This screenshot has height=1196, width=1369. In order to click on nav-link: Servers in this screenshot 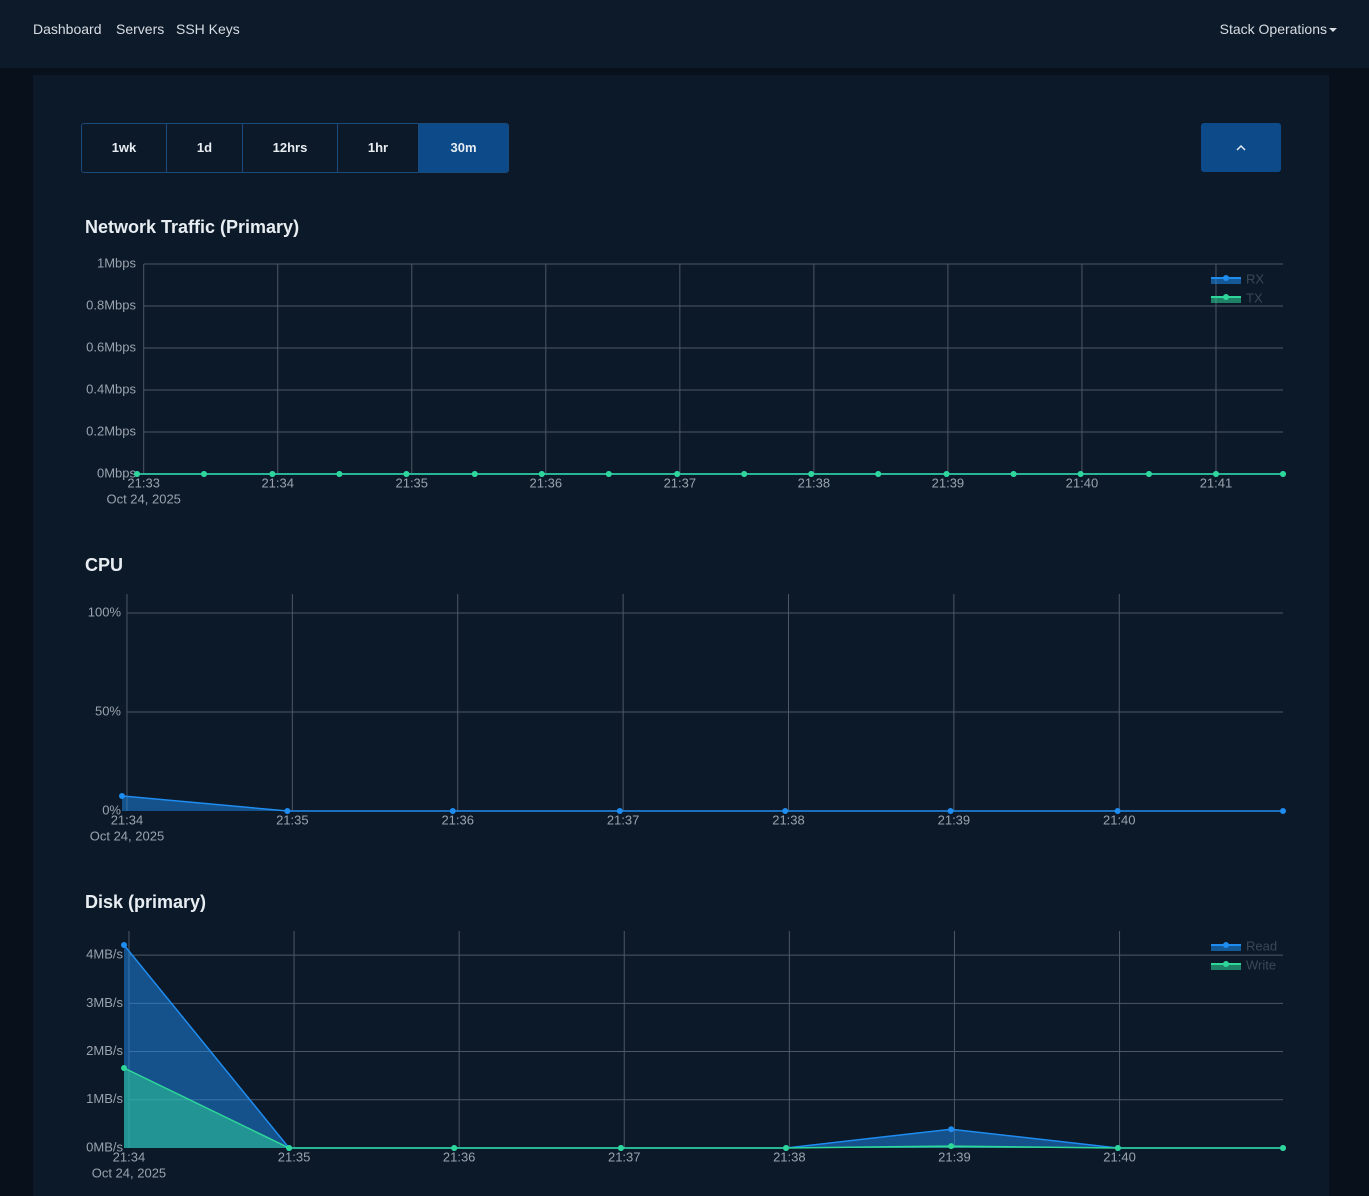, I will do `click(140, 29)`.